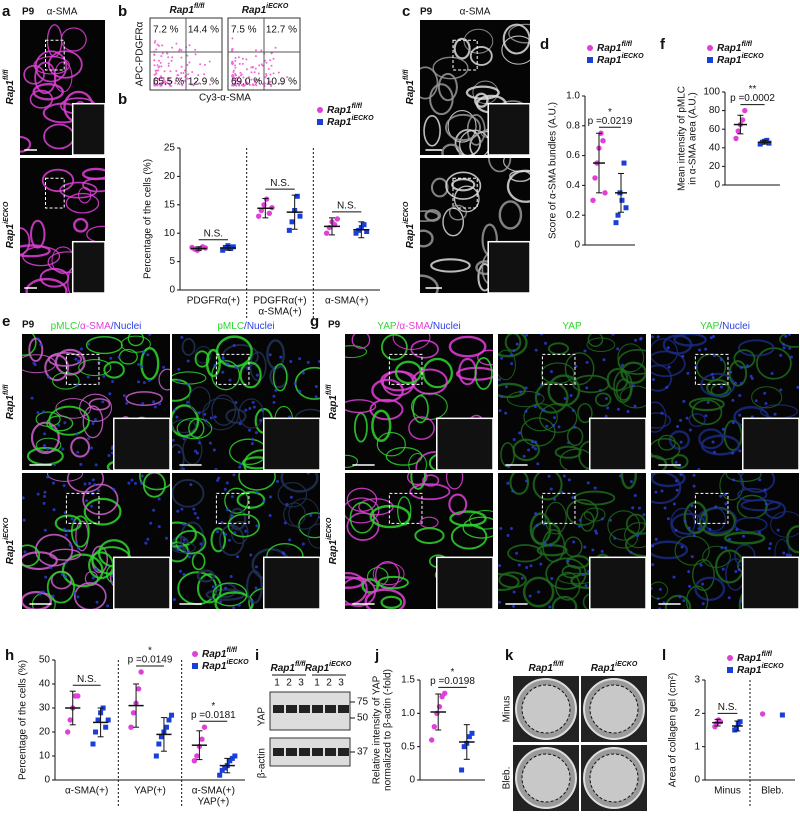  What do you see at coordinates (725, 326) in the screenshot?
I see `channel-title: YAP/Nuclei` at bounding box center [725, 326].